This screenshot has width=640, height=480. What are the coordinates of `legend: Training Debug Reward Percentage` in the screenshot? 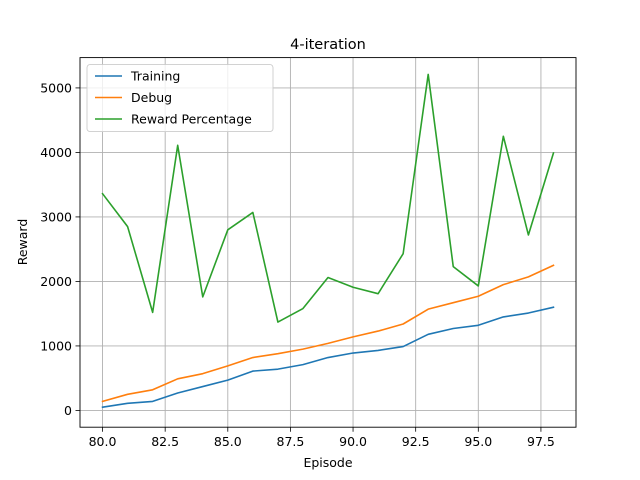 It's located at (180, 98).